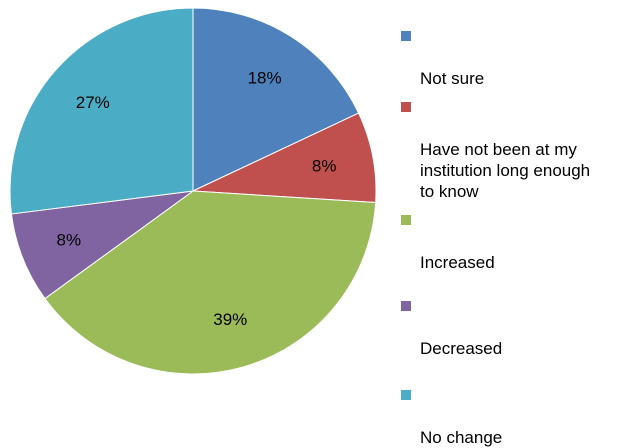  Describe the element at coordinates (102, 245) in the screenshot. I see `pie-slice-decreased` at that location.